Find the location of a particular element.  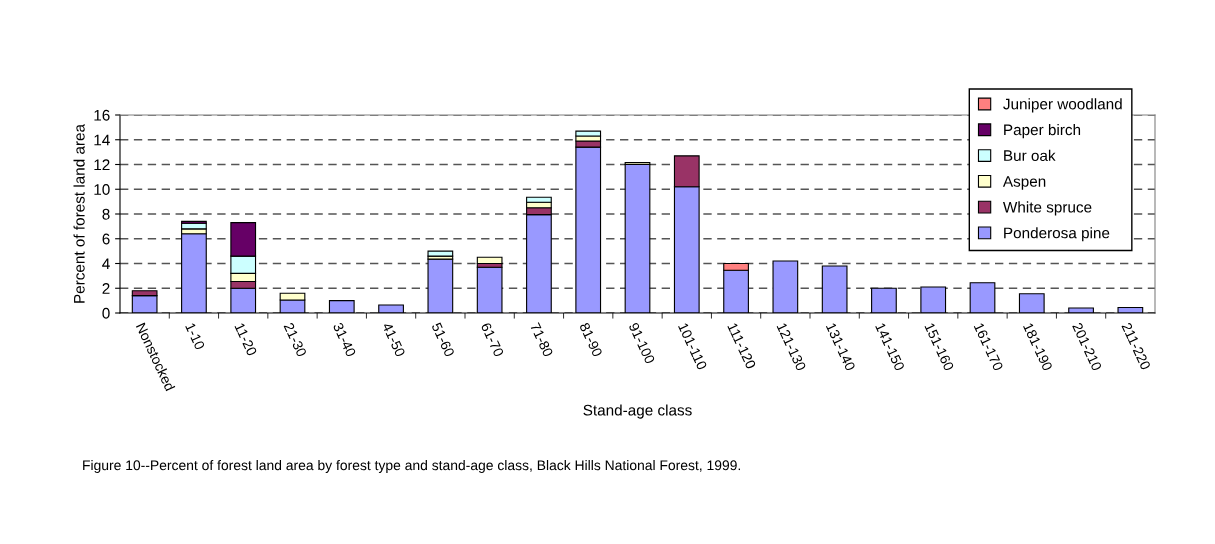

y-tick-label: 14 is located at coordinates (102, 140).